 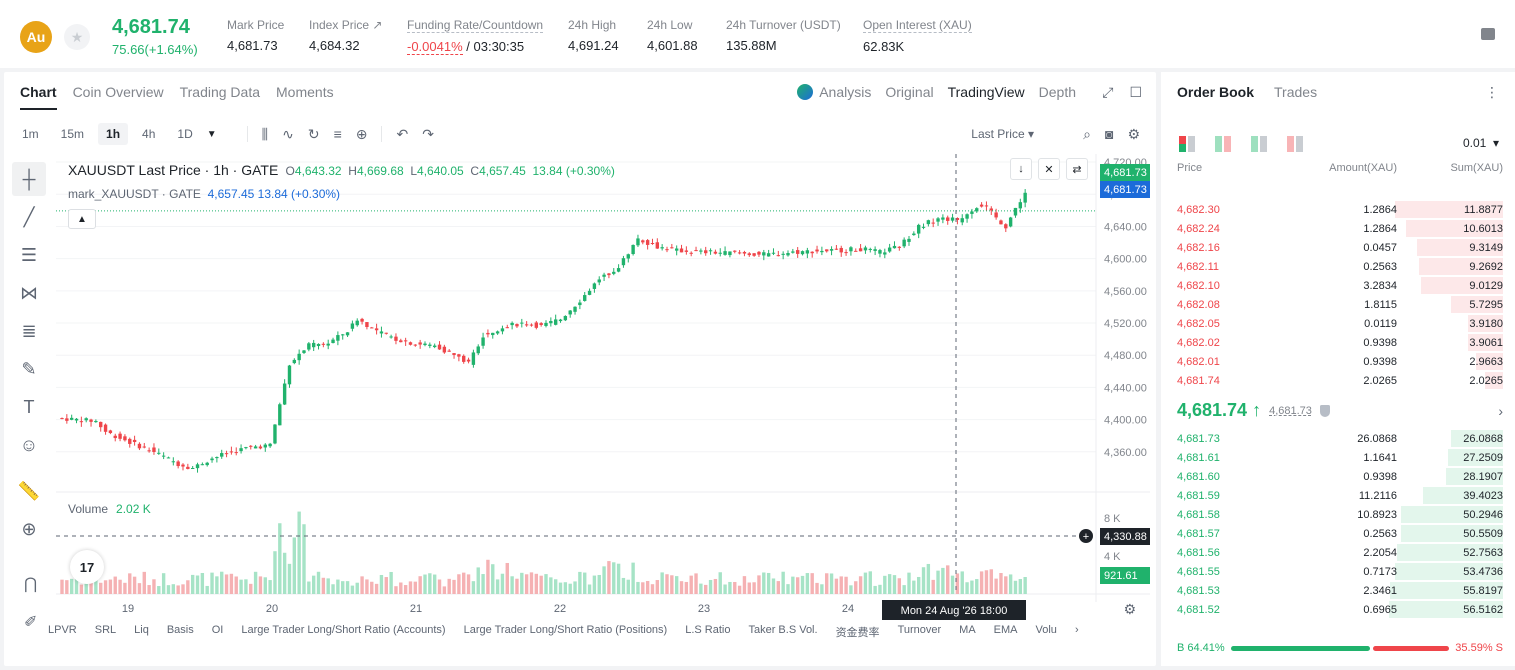 What do you see at coordinates (1340, 457) in the screenshot?
I see `bid-row: 4,681.61 1.1641 27.2509` at bounding box center [1340, 457].